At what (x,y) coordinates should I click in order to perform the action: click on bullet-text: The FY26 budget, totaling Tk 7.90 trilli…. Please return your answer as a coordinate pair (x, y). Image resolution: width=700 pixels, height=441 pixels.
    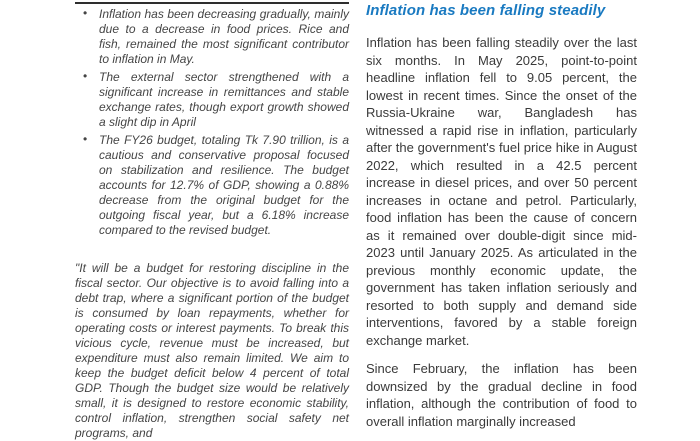
    Looking at the image, I should click on (224, 185).